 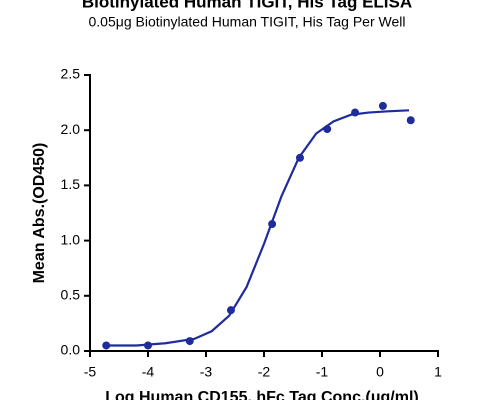 What do you see at coordinates (90, 372) in the screenshot?
I see `x-tick-label: -5` at bounding box center [90, 372].